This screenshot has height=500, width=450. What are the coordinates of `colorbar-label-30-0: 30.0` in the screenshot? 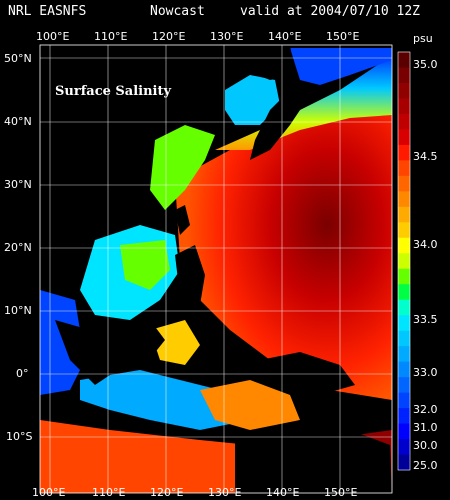 It's located at (425, 445).